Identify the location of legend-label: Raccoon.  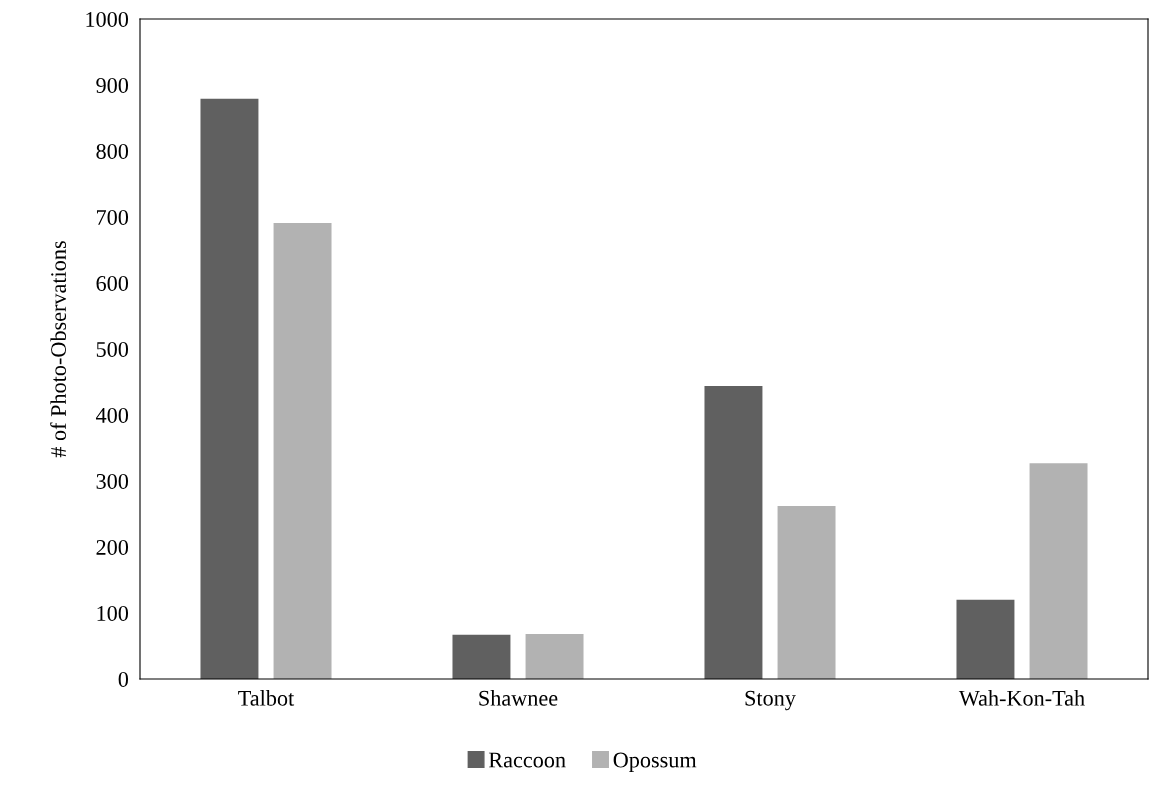
(527, 760).